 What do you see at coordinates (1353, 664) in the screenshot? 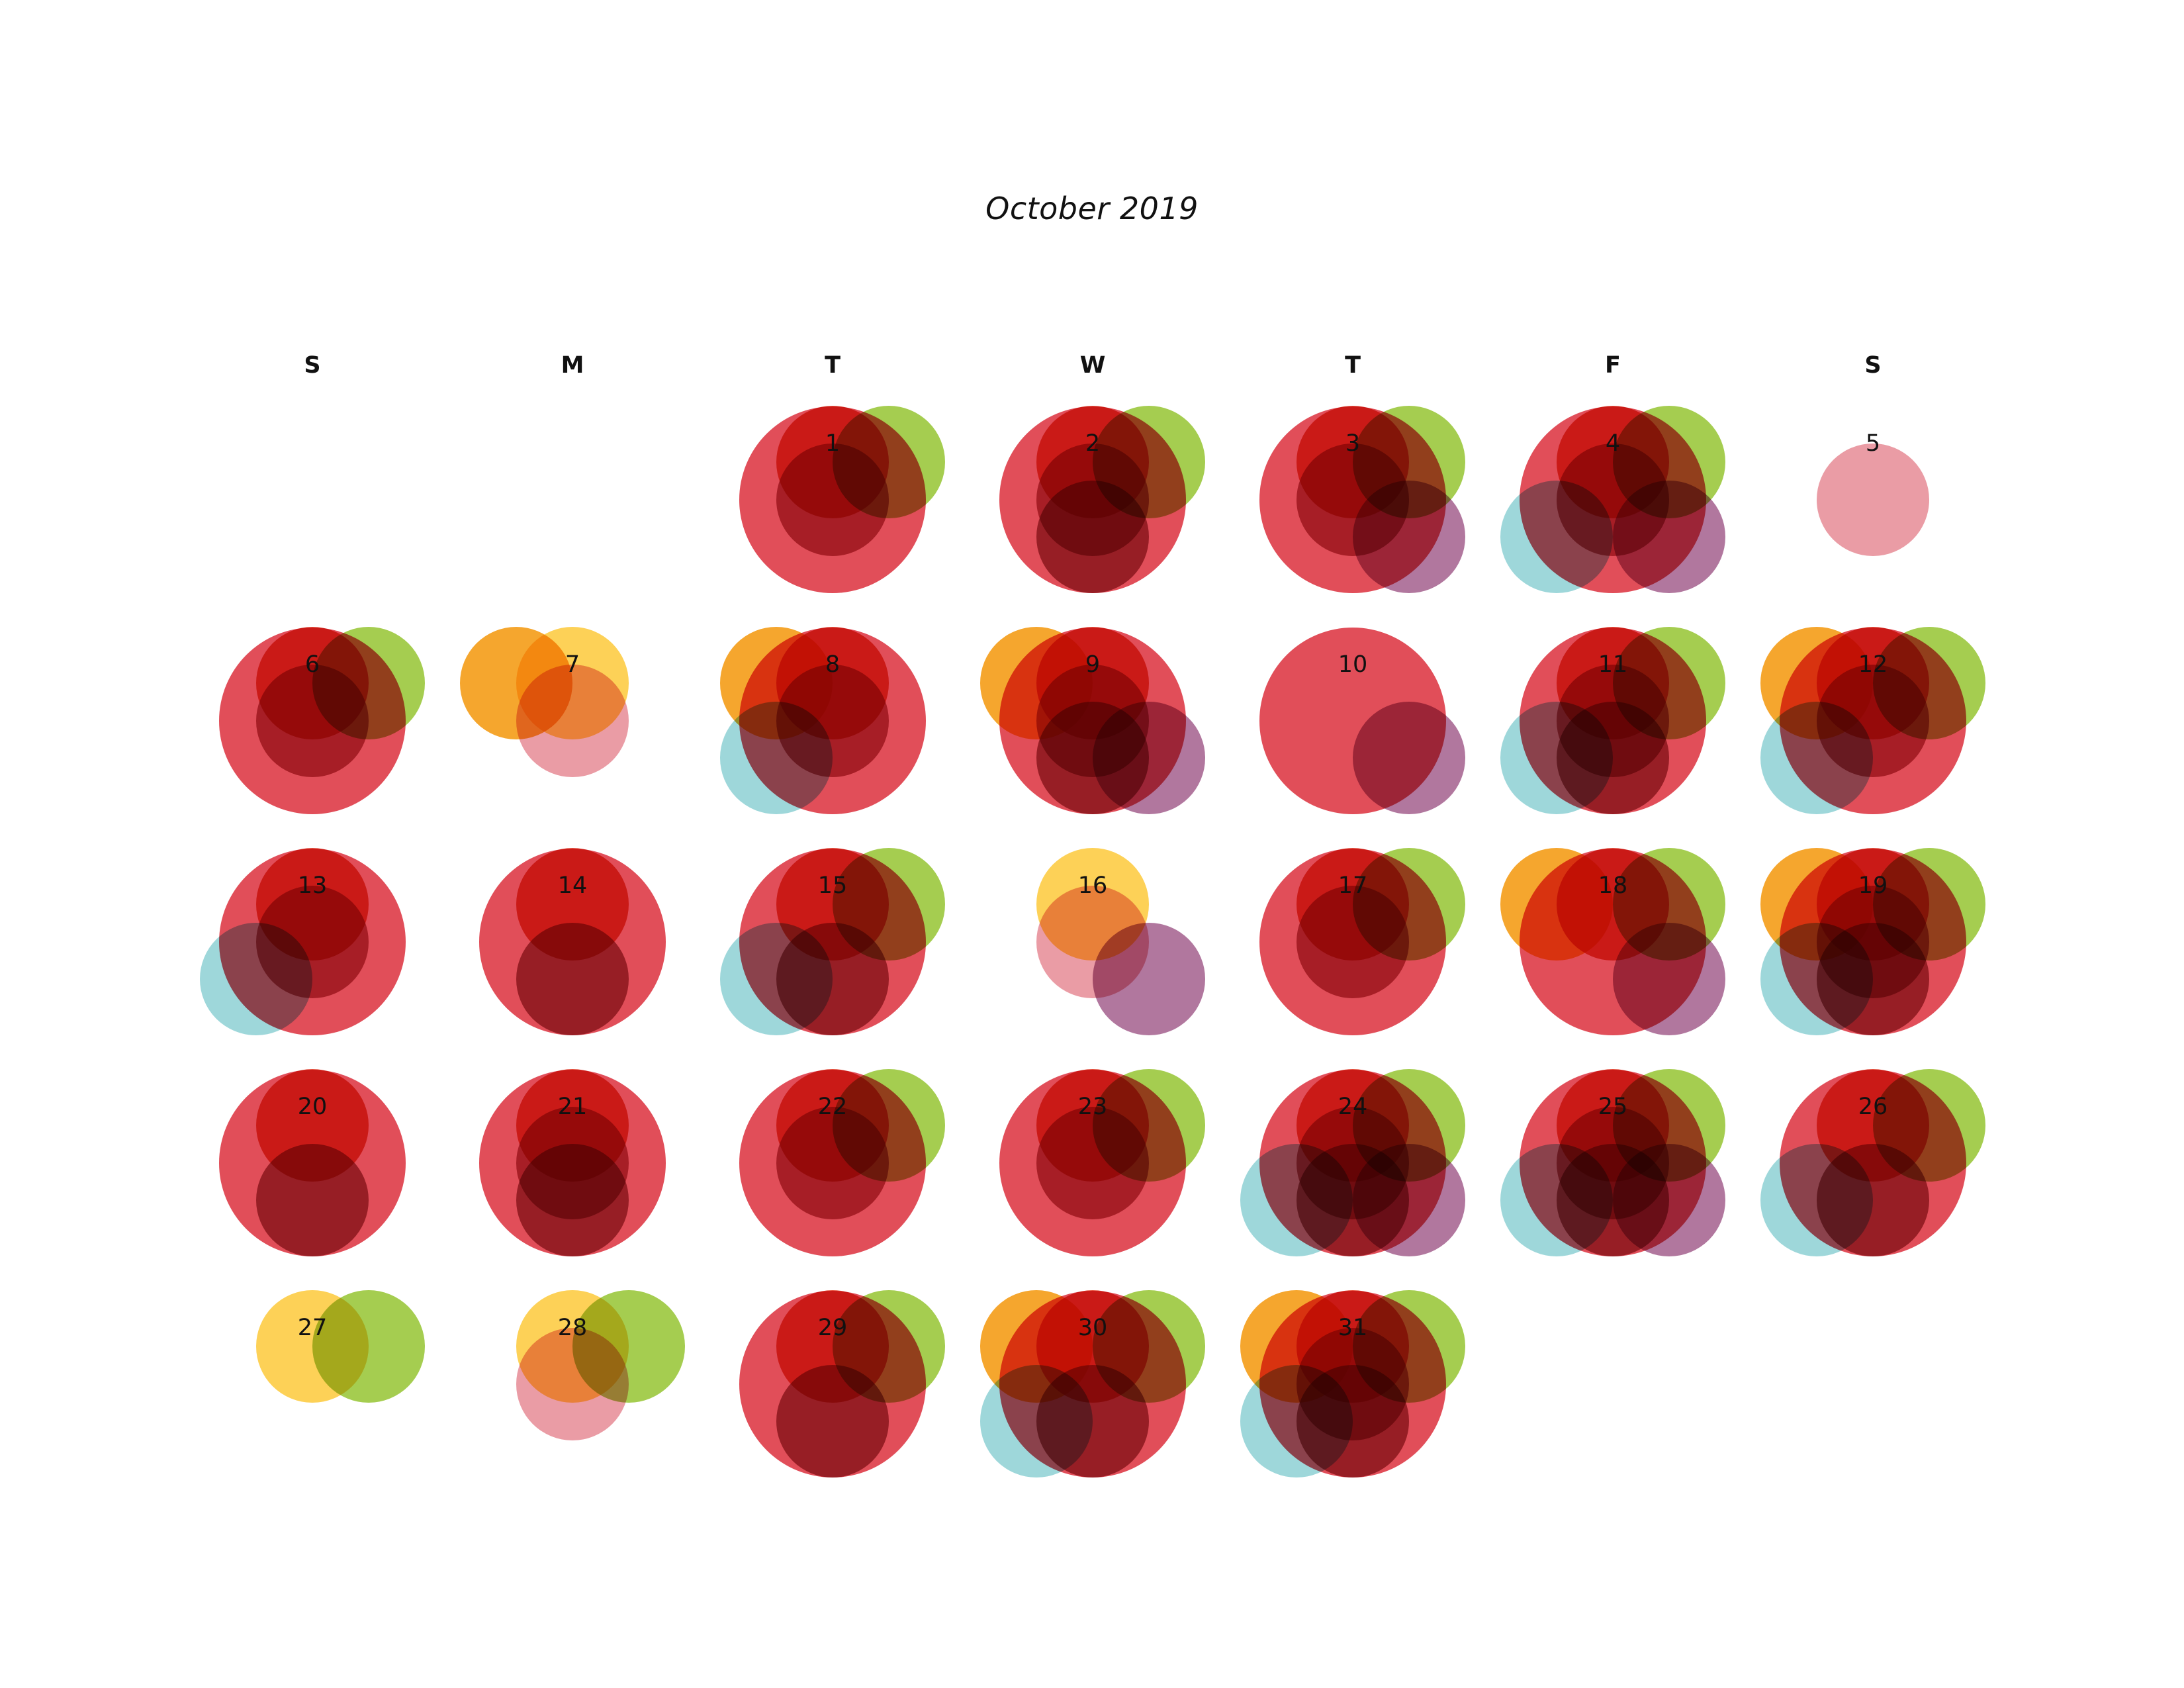
I see `day-number: 10` at bounding box center [1353, 664].